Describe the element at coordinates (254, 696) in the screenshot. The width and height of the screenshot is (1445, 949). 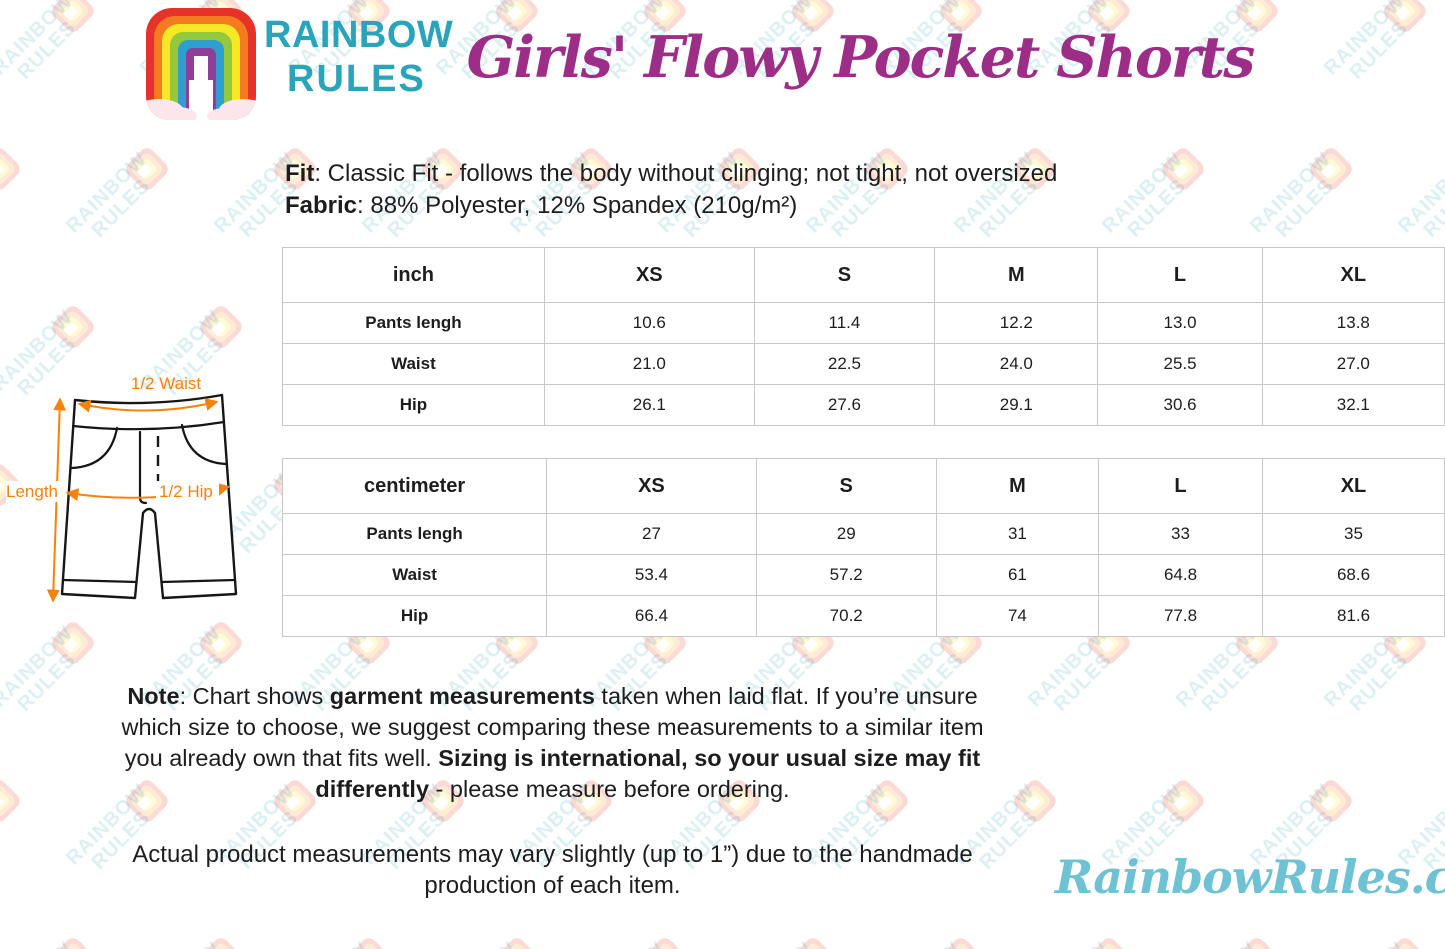
I see `note-text: : Chart shows` at that location.